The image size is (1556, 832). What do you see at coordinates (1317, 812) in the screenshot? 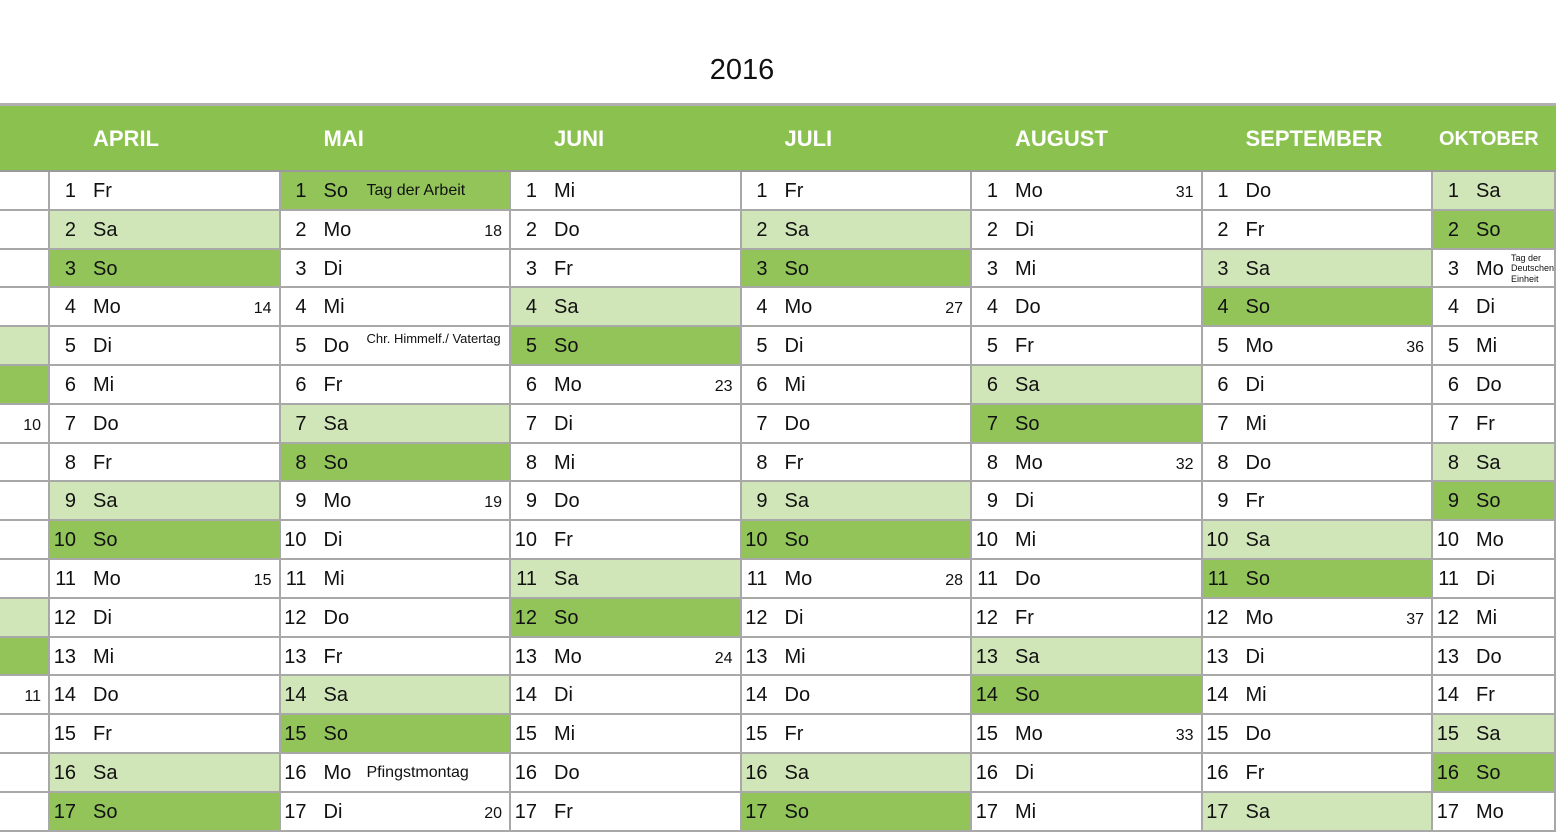
I see `day-cell: 17 Sa` at bounding box center [1317, 812].